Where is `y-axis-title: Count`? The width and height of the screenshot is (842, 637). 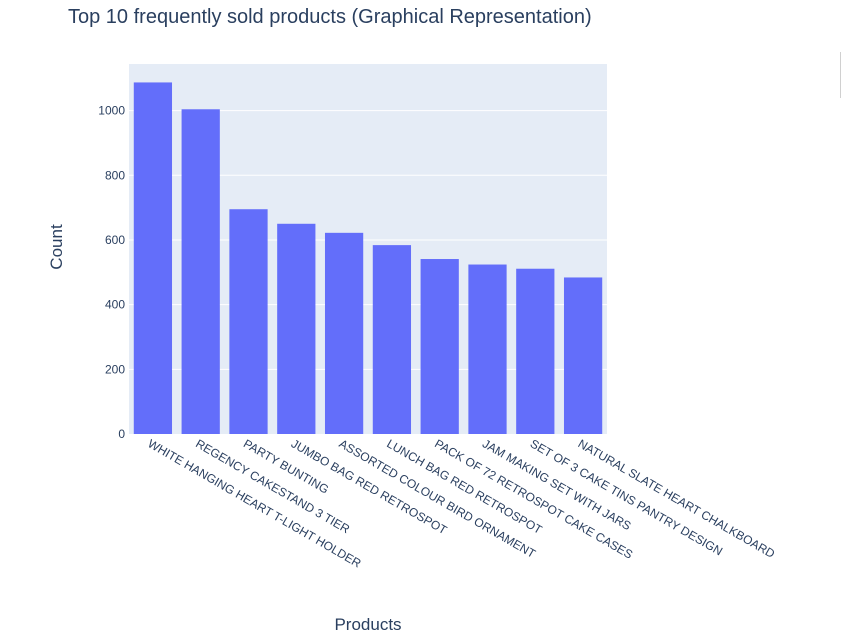
y-axis-title: Count is located at coordinates (56, 247).